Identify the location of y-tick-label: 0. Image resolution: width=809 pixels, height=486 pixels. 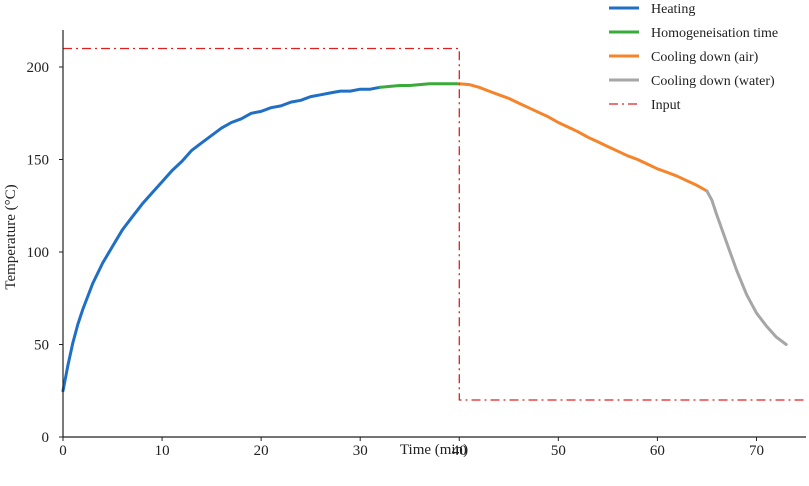
(46, 438).